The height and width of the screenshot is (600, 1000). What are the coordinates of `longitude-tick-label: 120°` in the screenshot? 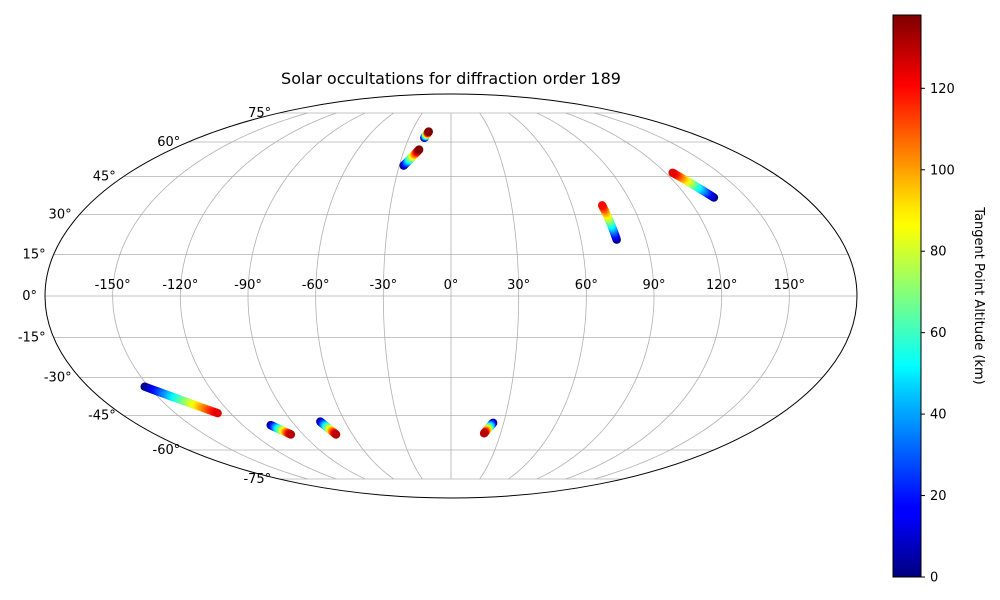 It's located at (721, 285).